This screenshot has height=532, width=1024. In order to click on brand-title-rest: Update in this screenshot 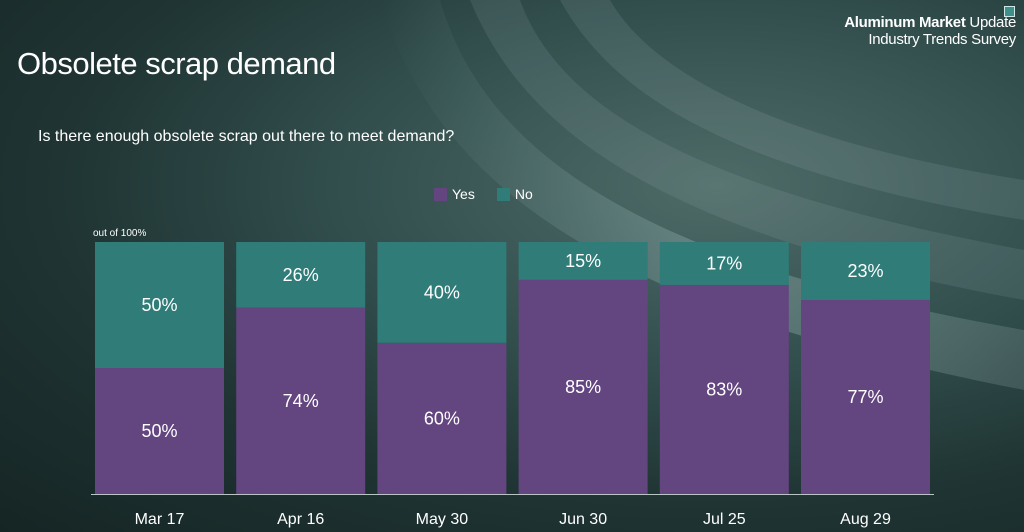, I will do `click(992, 22)`.